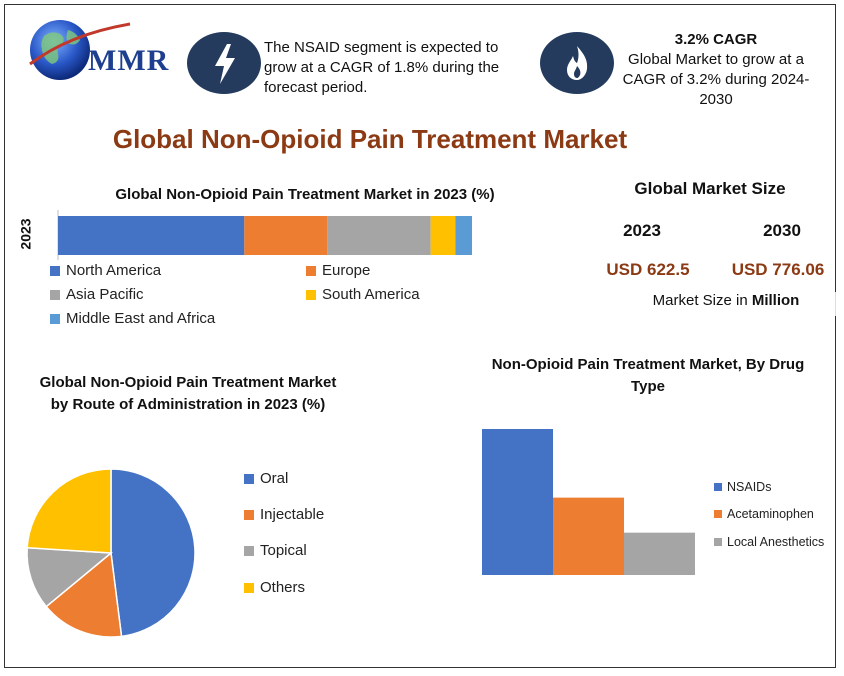 This screenshot has width=844, height=676. I want to click on bar-segment-europe, so click(286, 235).